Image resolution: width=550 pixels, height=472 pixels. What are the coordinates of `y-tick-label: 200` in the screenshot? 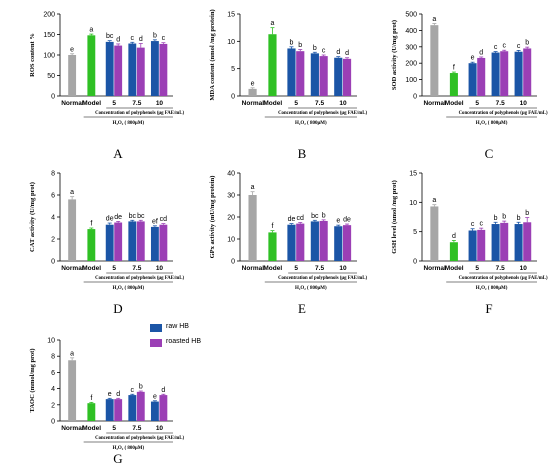 It's located at (411, 64).